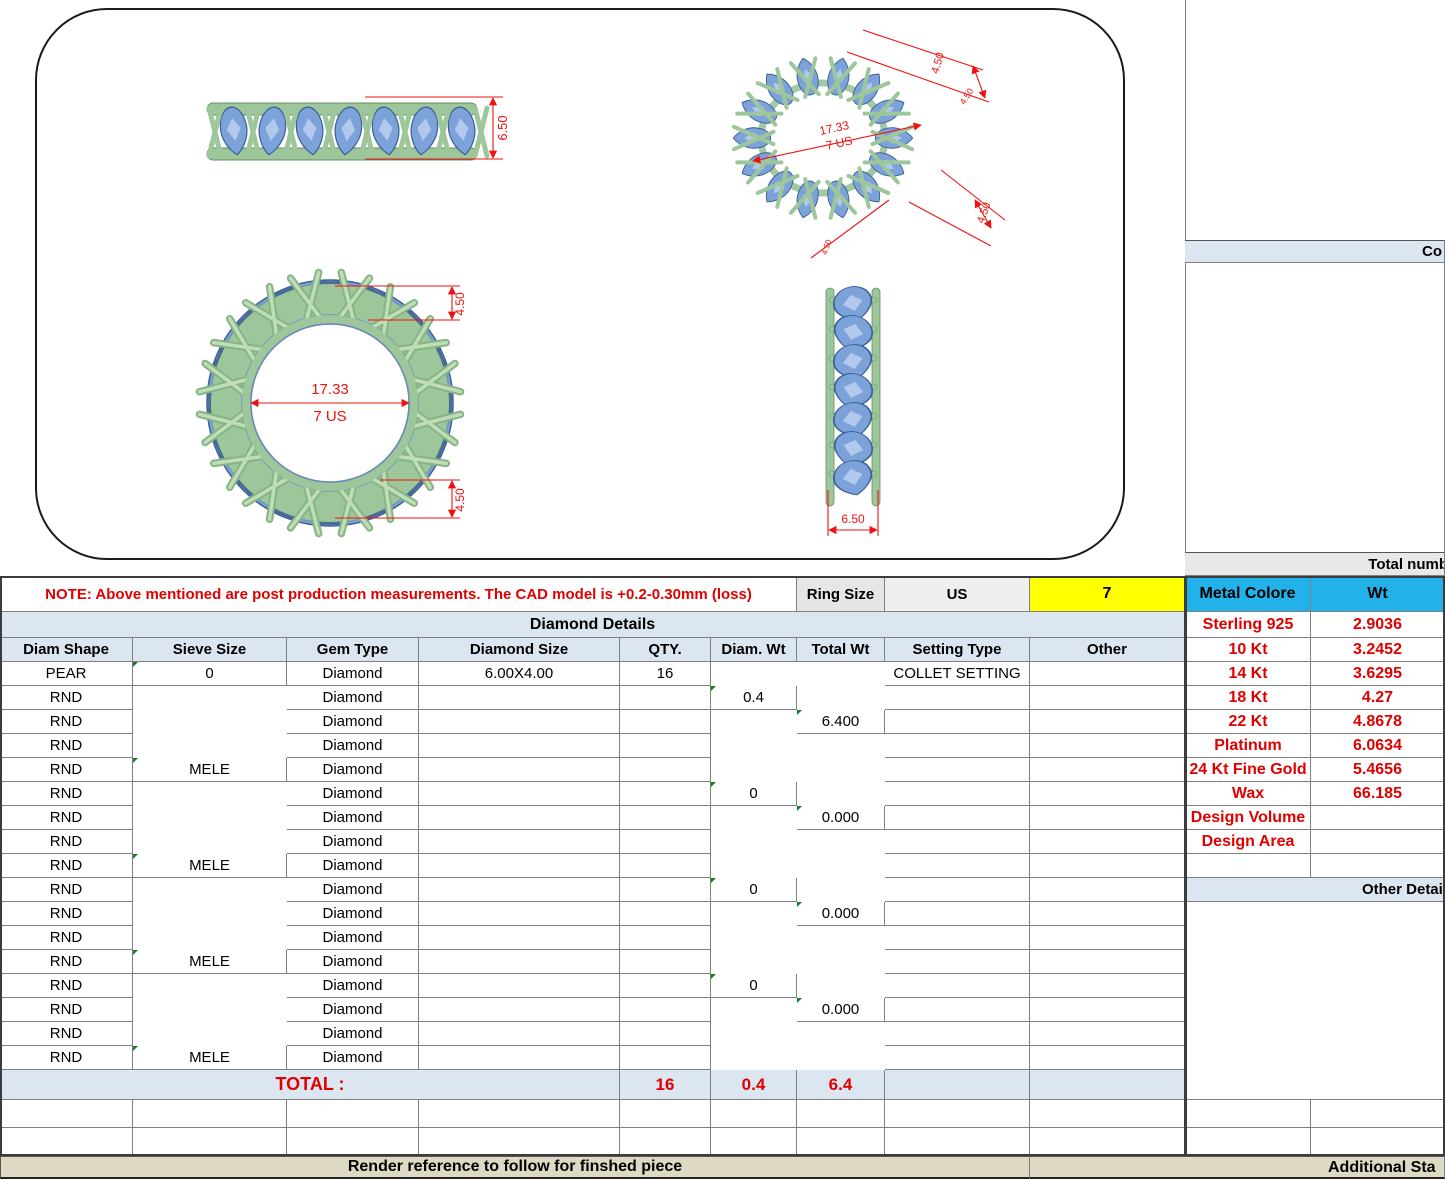 The width and height of the screenshot is (1445, 1179). Describe the element at coordinates (665, 962) in the screenshot. I see `diamond-row-12-qty` at that location.